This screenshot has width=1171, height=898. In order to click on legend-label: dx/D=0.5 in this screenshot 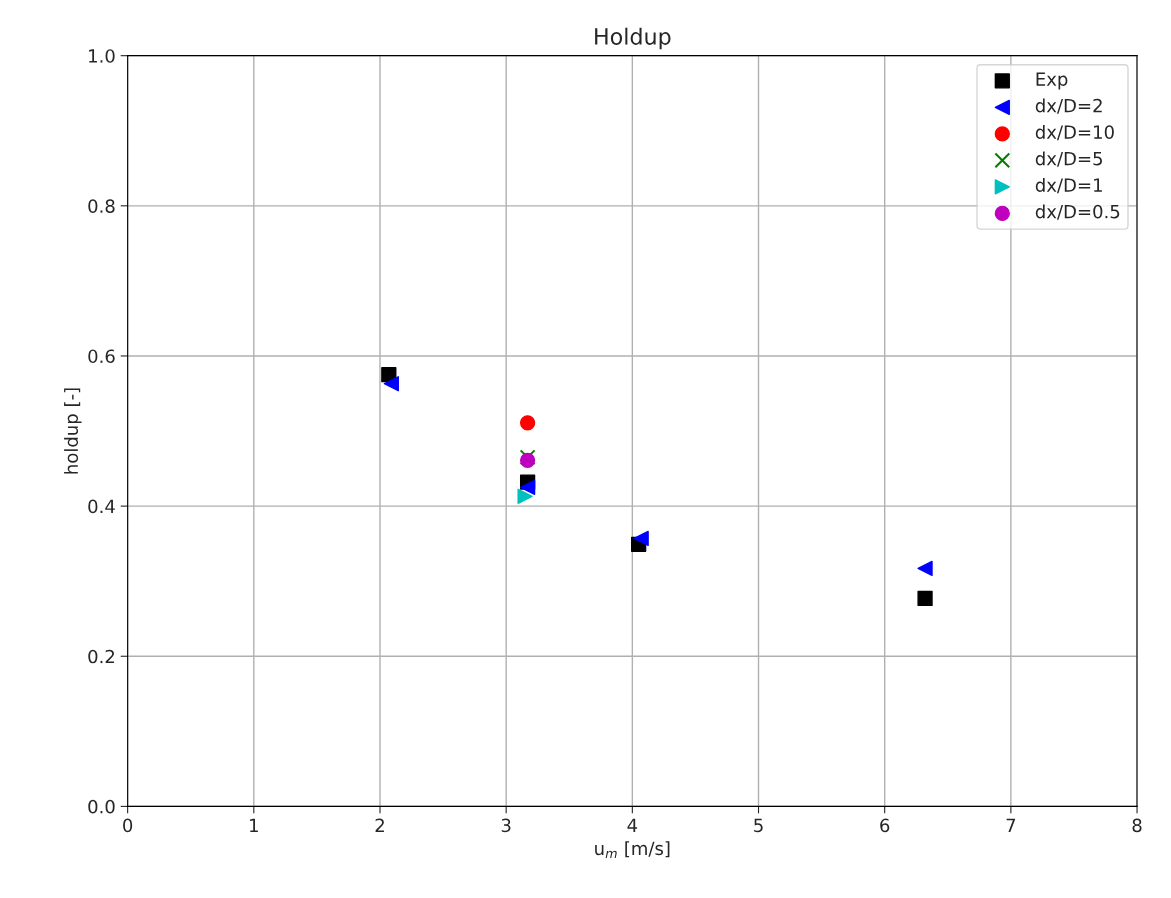, I will do `click(1077, 212)`.